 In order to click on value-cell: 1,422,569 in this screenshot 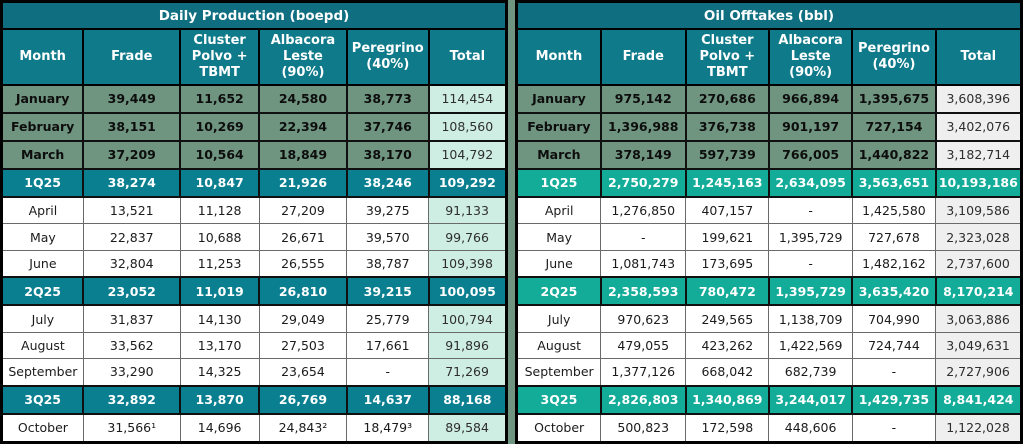, I will do `click(810, 345)`.